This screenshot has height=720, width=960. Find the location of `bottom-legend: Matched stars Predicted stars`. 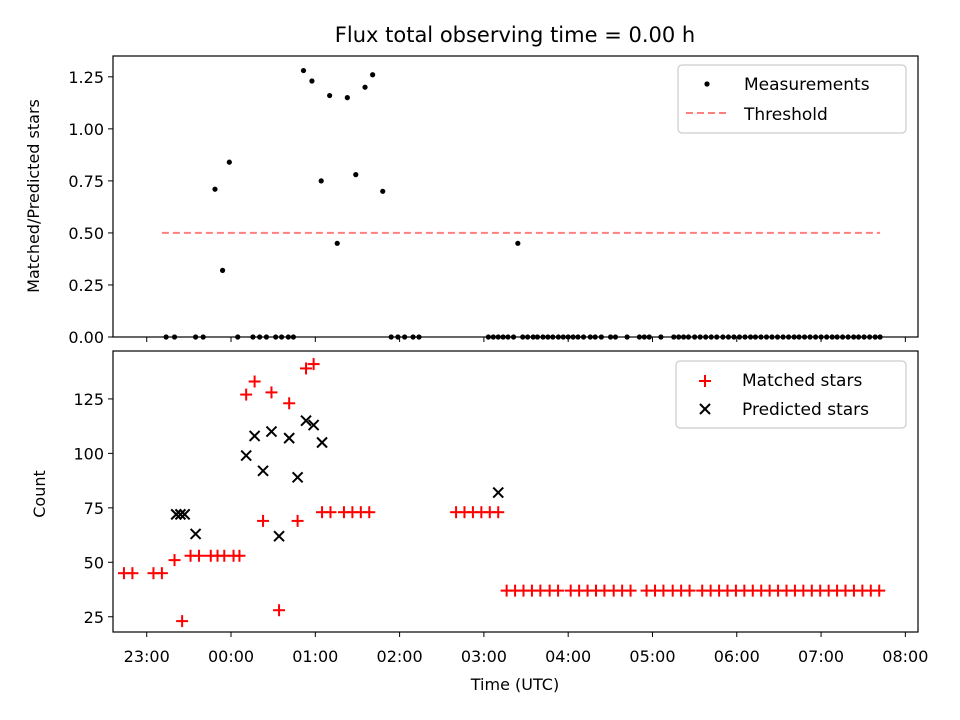

bottom-legend: Matched stars Predicted stars is located at coordinates (791, 394).